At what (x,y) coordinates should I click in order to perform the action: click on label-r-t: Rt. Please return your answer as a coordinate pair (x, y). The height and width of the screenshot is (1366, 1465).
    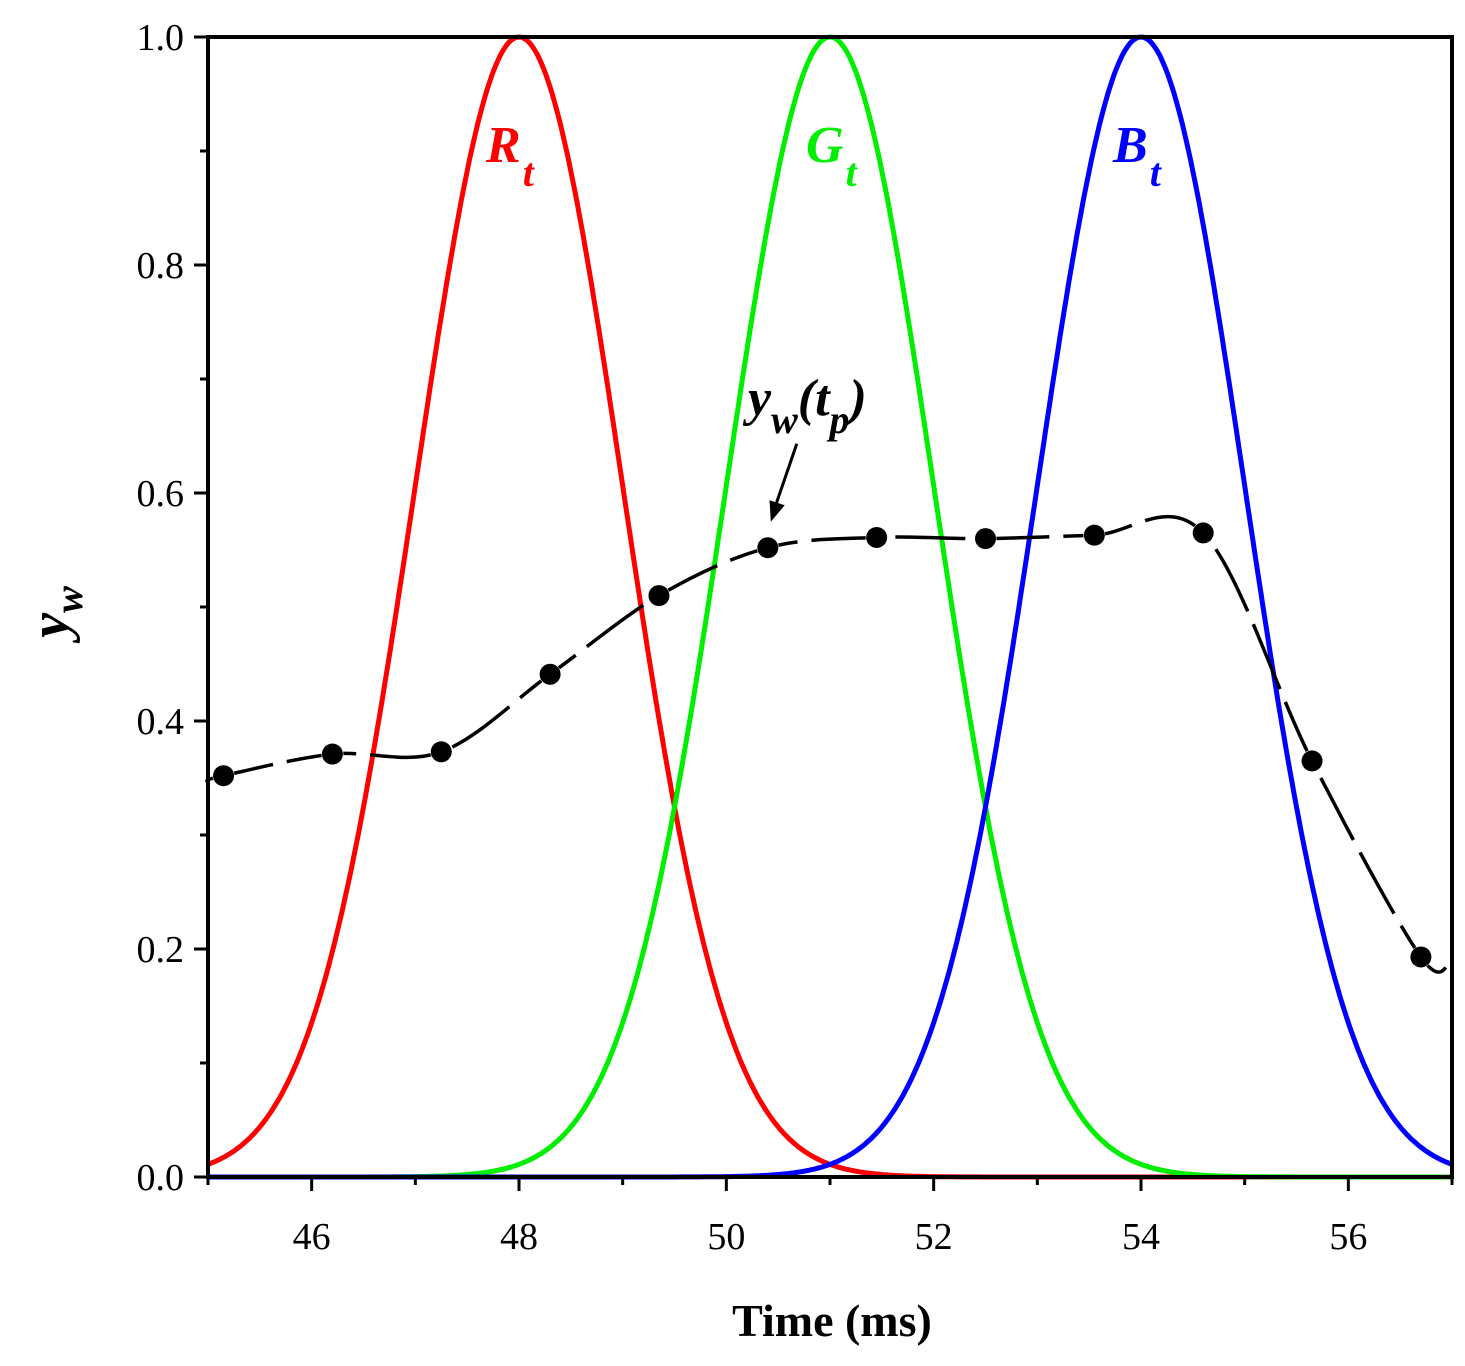
    Looking at the image, I should click on (510, 156).